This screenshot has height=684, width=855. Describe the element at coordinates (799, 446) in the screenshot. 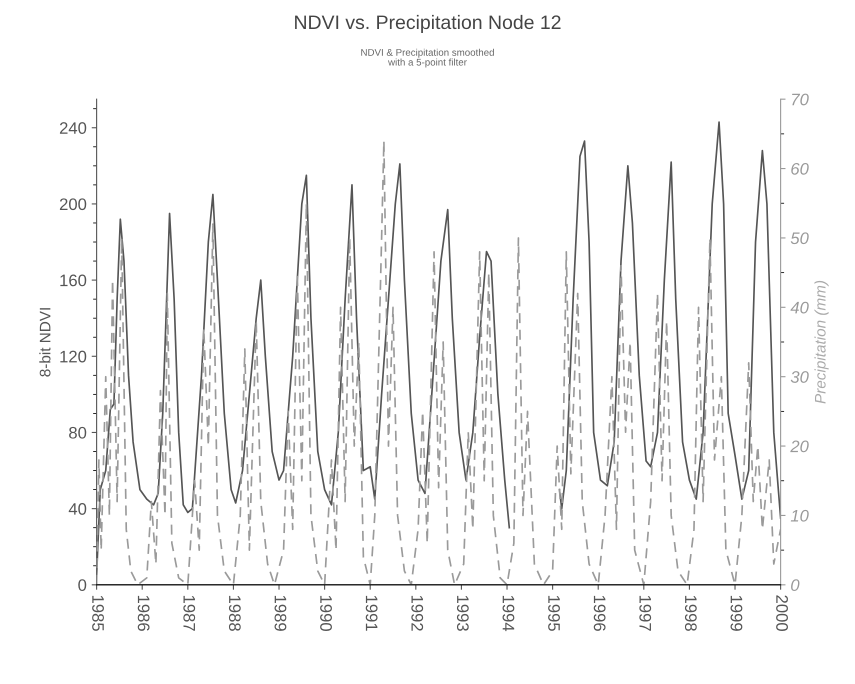

I see `y2-tick-label: 20` at that location.